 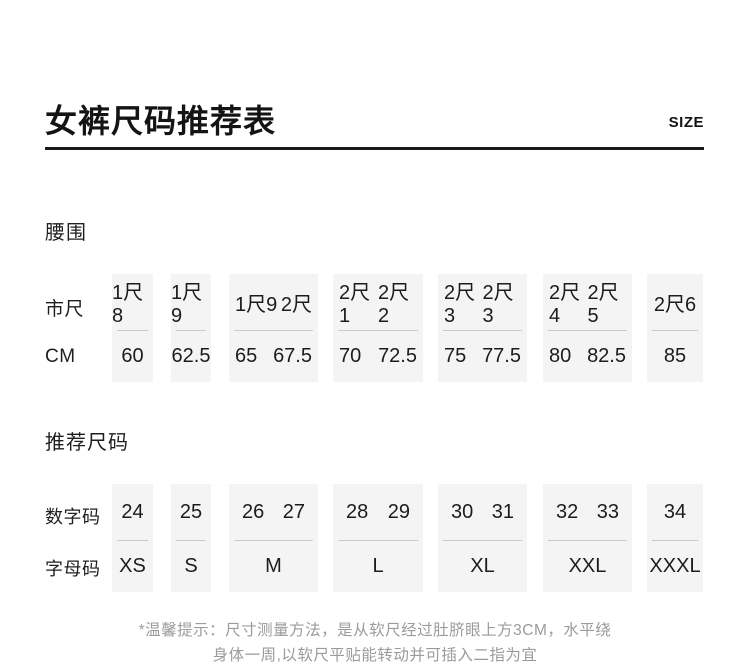 What do you see at coordinates (462, 511) in the screenshot?
I see `cell-value: 30` at bounding box center [462, 511].